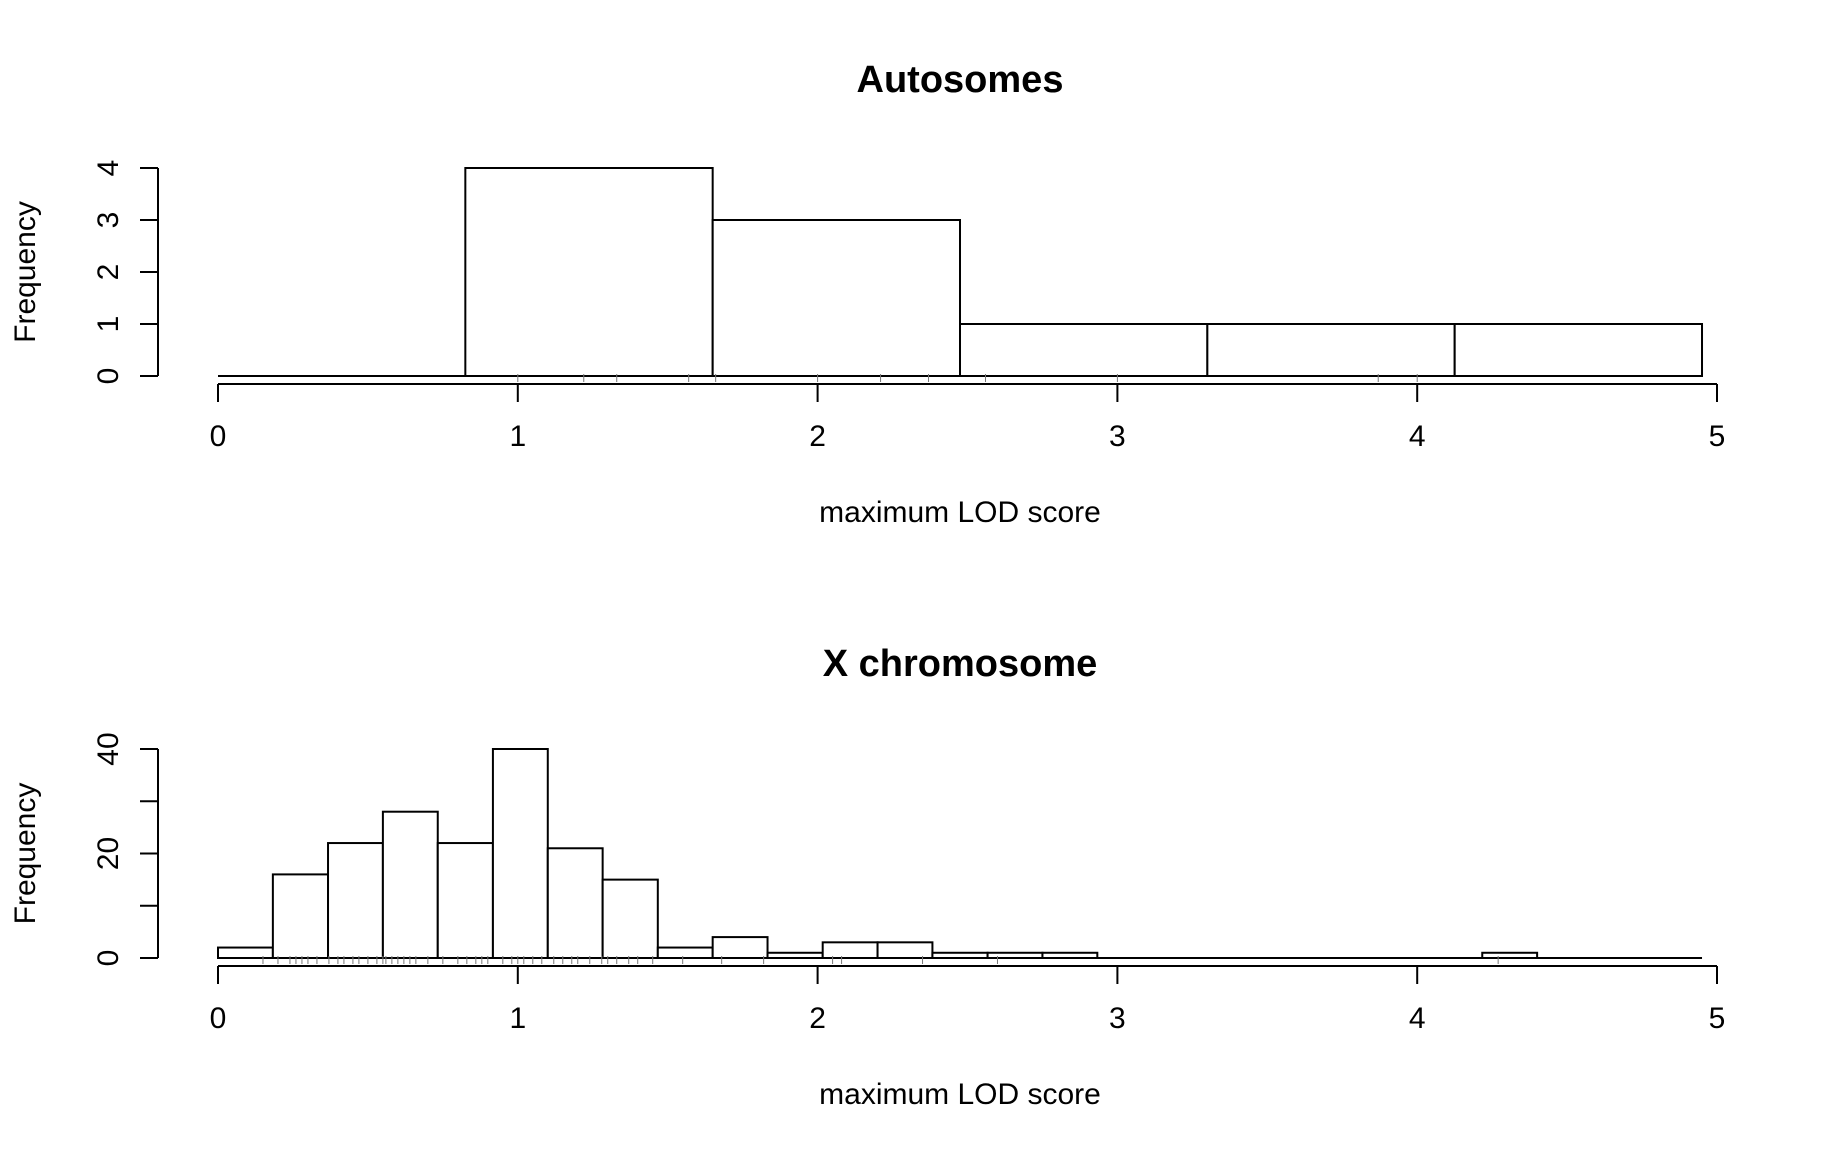 Image resolution: width=1824 pixels, height=1152 pixels. I want to click on y-tick-label: 3, so click(108, 220).